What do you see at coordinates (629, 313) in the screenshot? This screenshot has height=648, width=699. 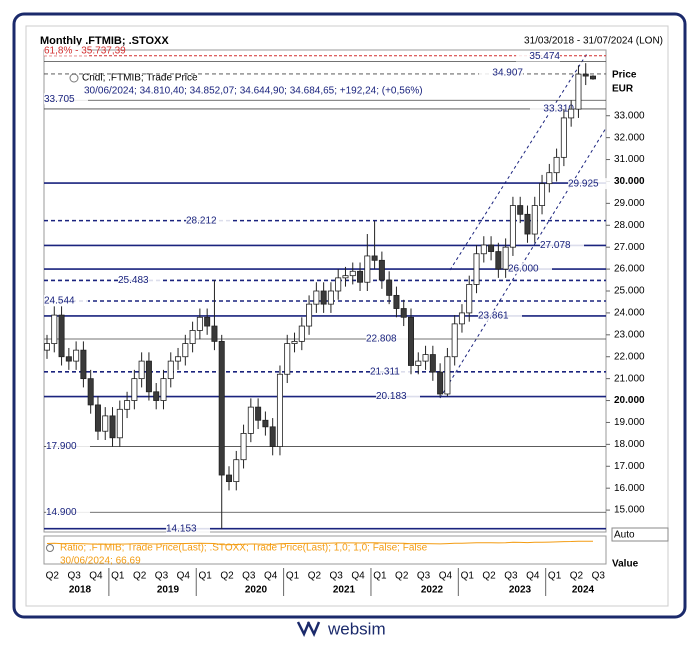 I see `y-tick-label: 24.000` at bounding box center [629, 313].